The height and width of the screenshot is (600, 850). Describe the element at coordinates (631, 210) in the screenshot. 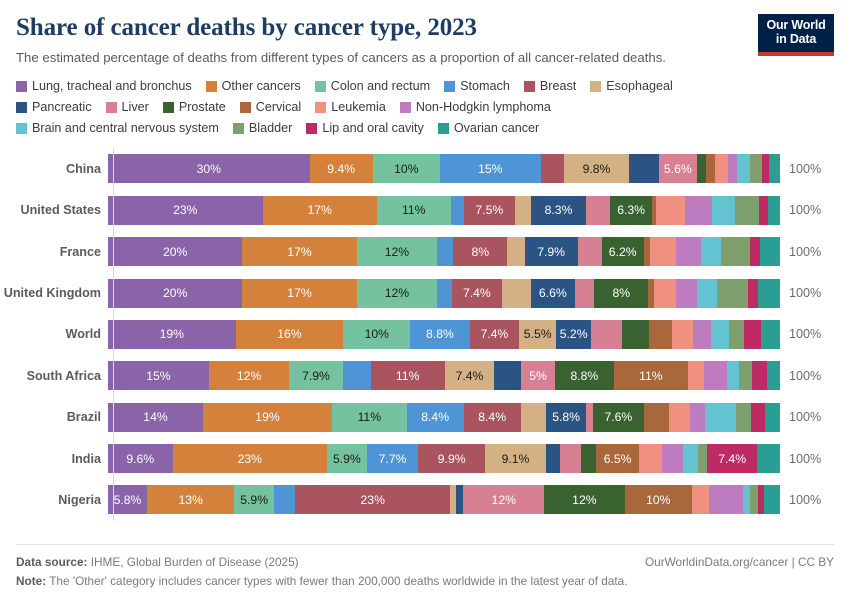

I see `bar-segment: 6.3%` at that location.